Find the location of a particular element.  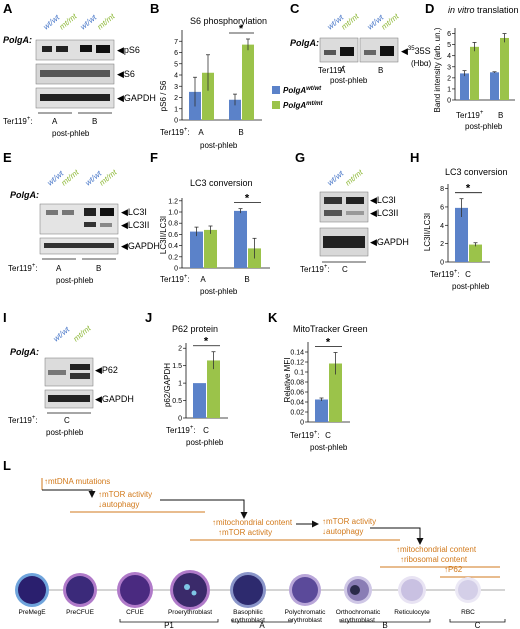

y-tick-label: 0.5 is located at coordinates (177, 401).